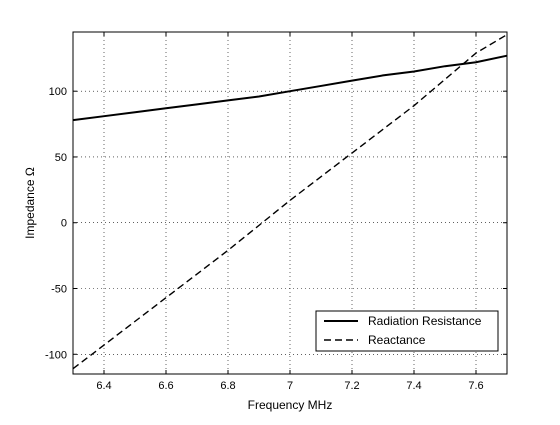 The width and height of the screenshot is (560, 425). Describe the element at coordinates (61, 158) in the screenshot. I see `y-tick-label: 50` at that location.